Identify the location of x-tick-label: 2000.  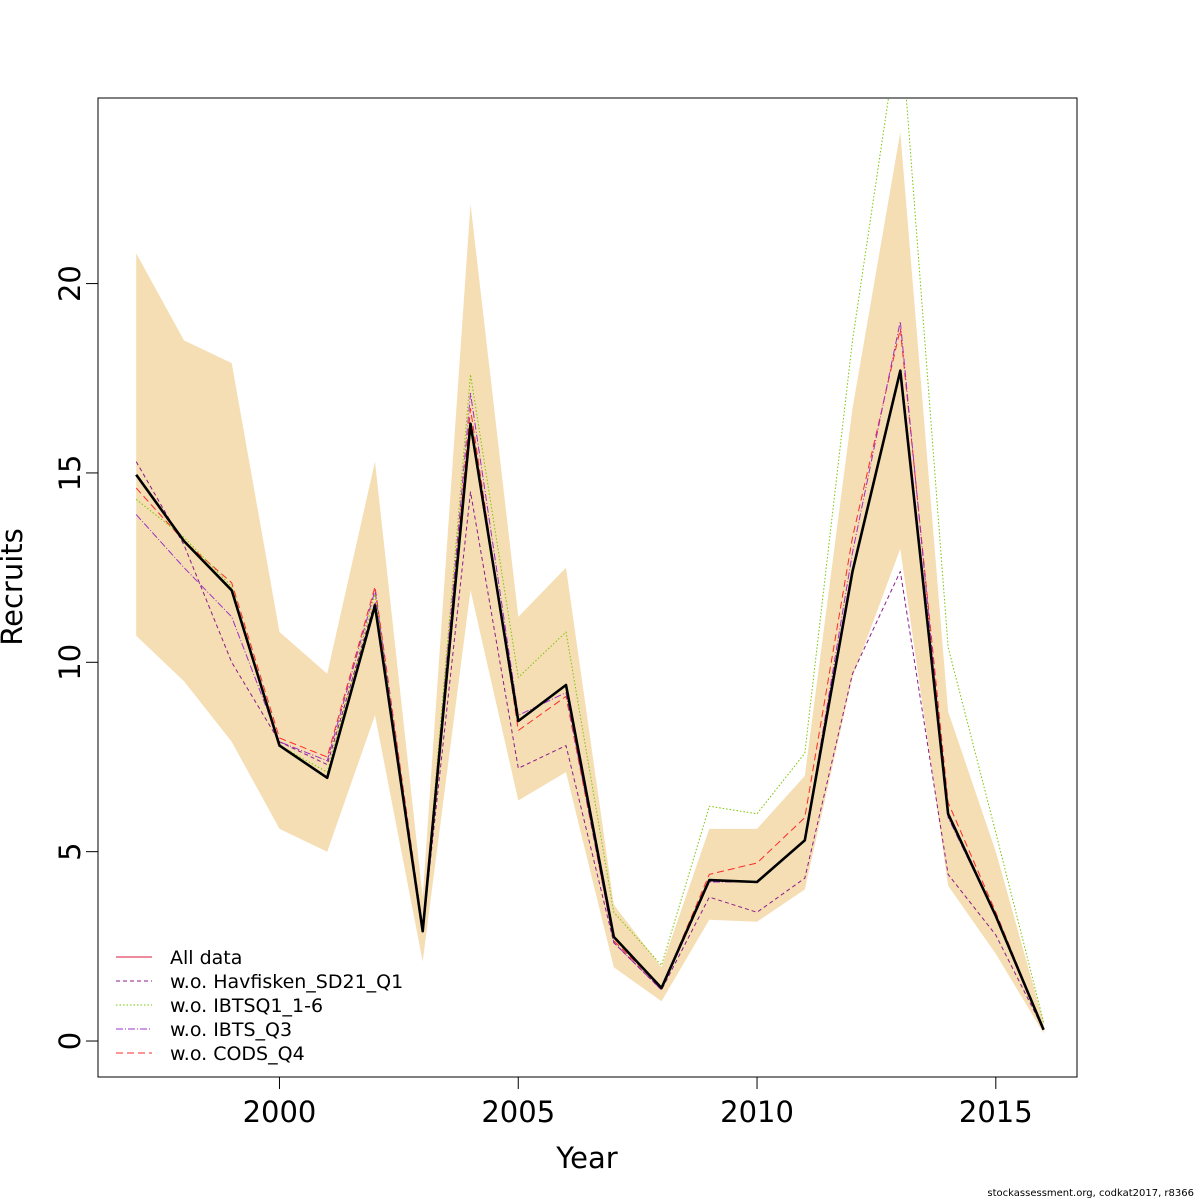
(280, 1112).